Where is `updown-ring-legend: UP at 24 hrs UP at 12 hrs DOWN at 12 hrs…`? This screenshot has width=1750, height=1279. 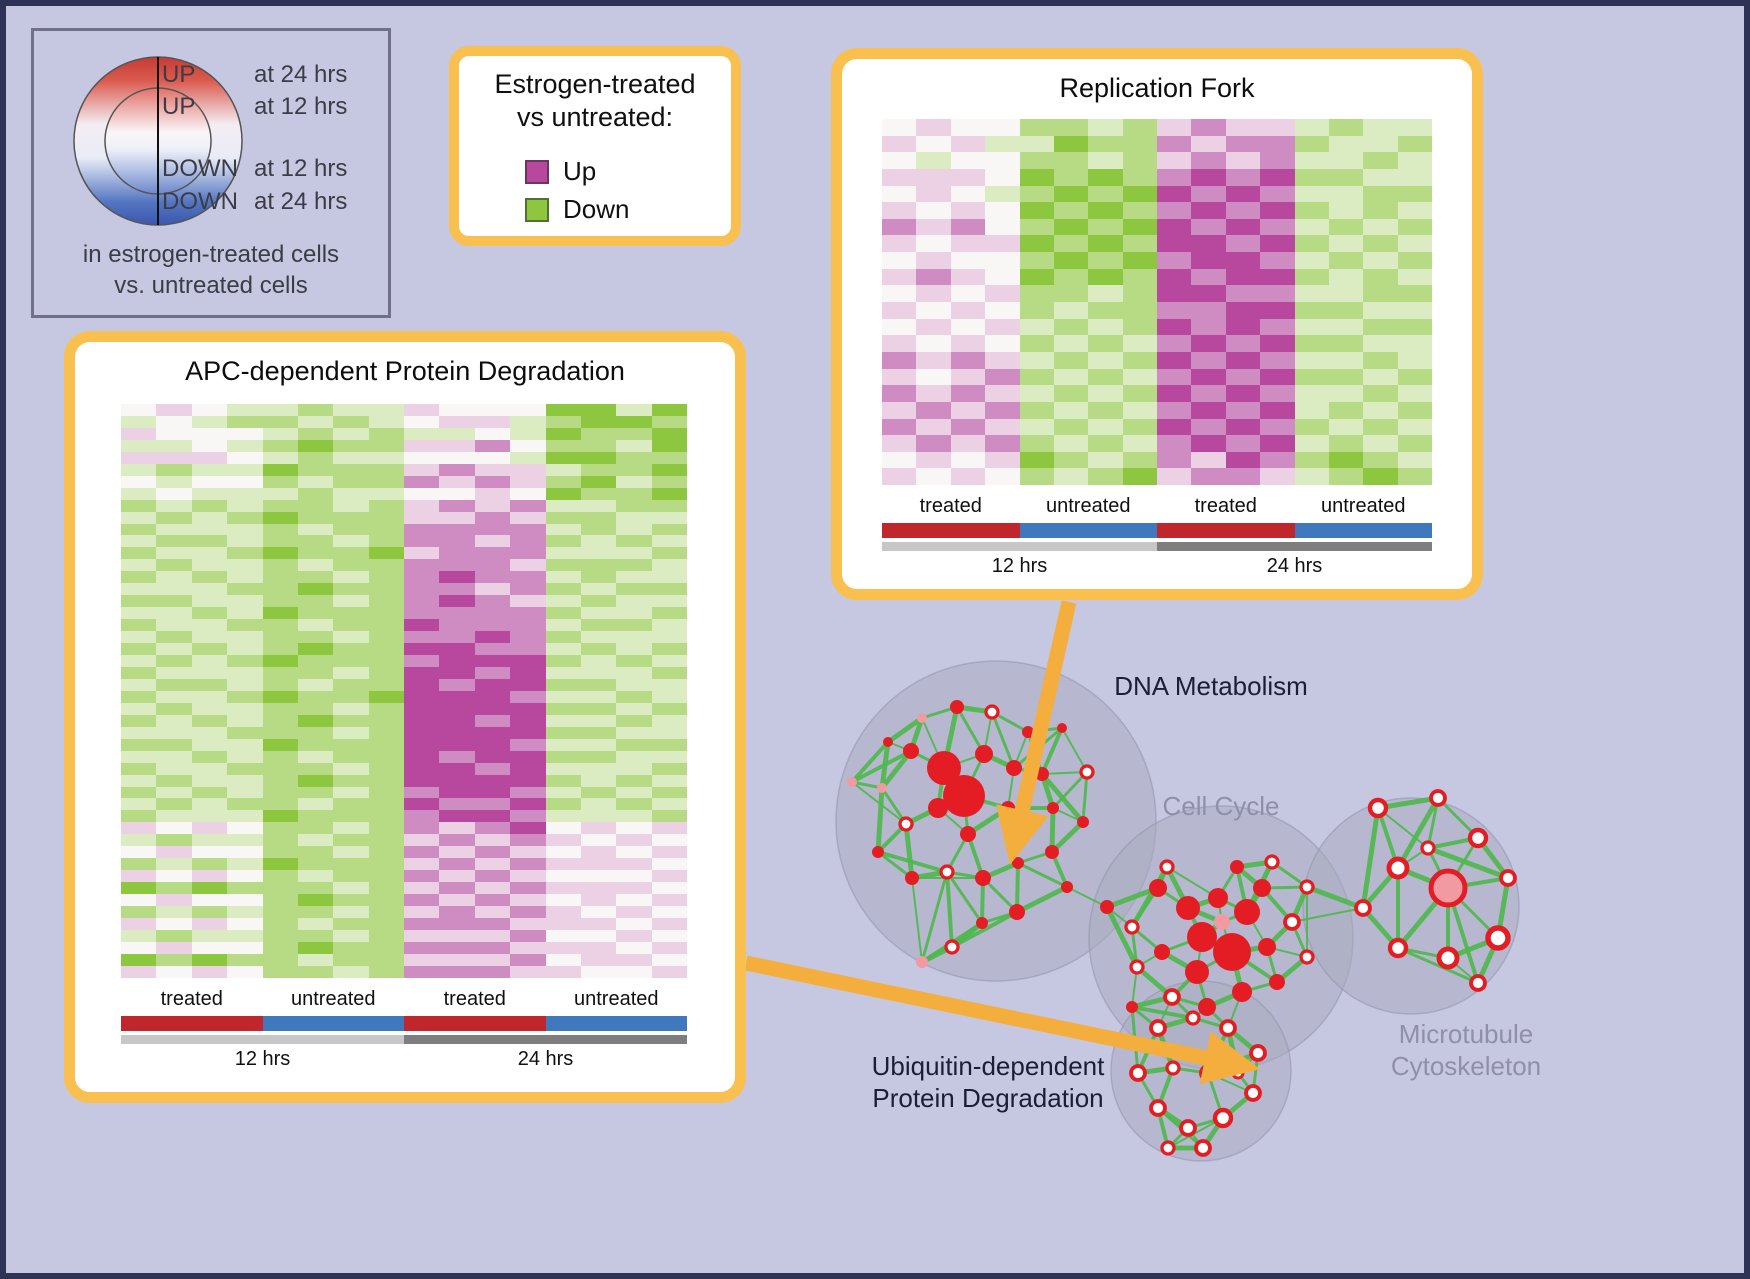 updown-ring-legend: UP at 24 hrs UP at 12 hrs DOWN at 12 hrs… is located at coordinates (211, 173).